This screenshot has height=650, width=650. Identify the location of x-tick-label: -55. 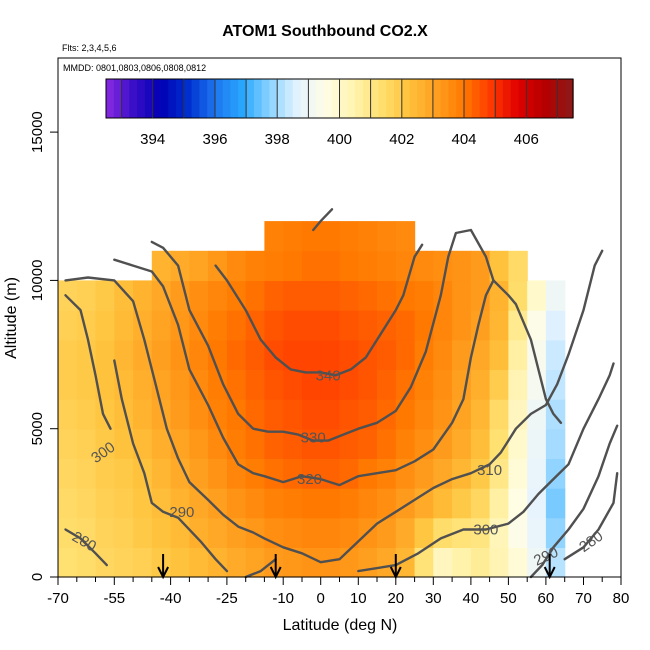
(114, 598).